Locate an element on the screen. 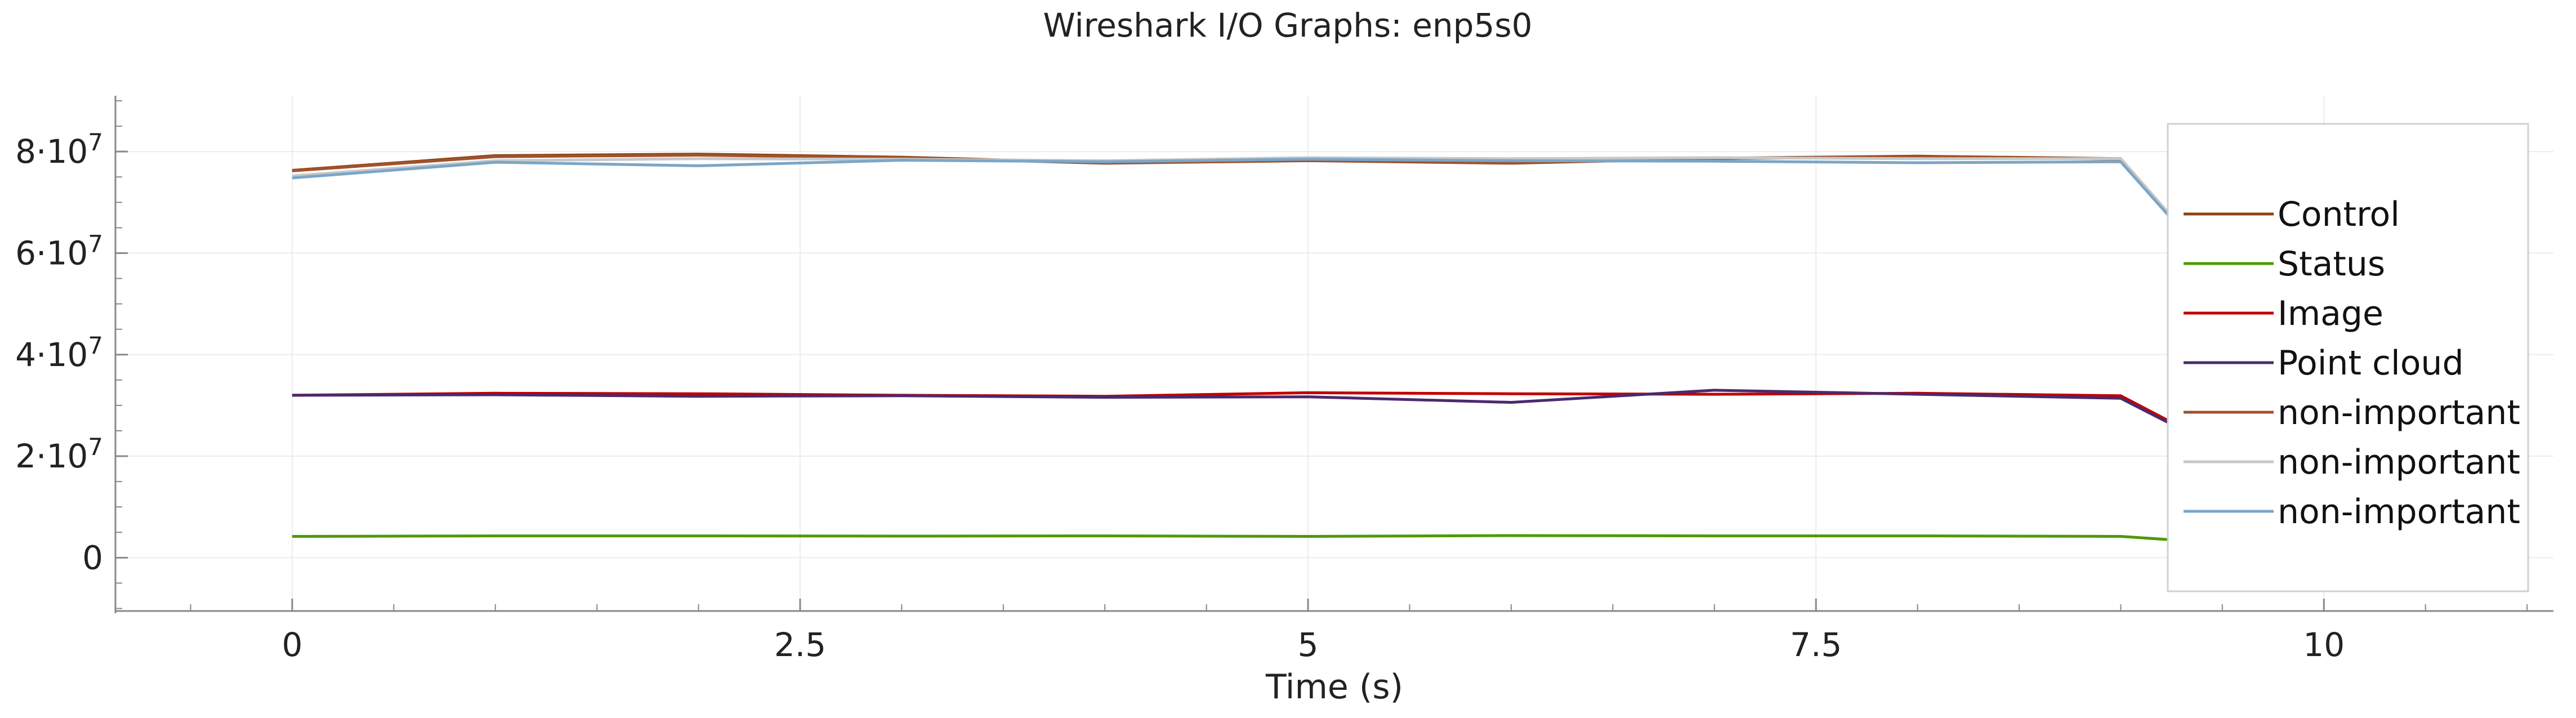  x-axis-label: Time (s) is located at coordinates (1334, 687).